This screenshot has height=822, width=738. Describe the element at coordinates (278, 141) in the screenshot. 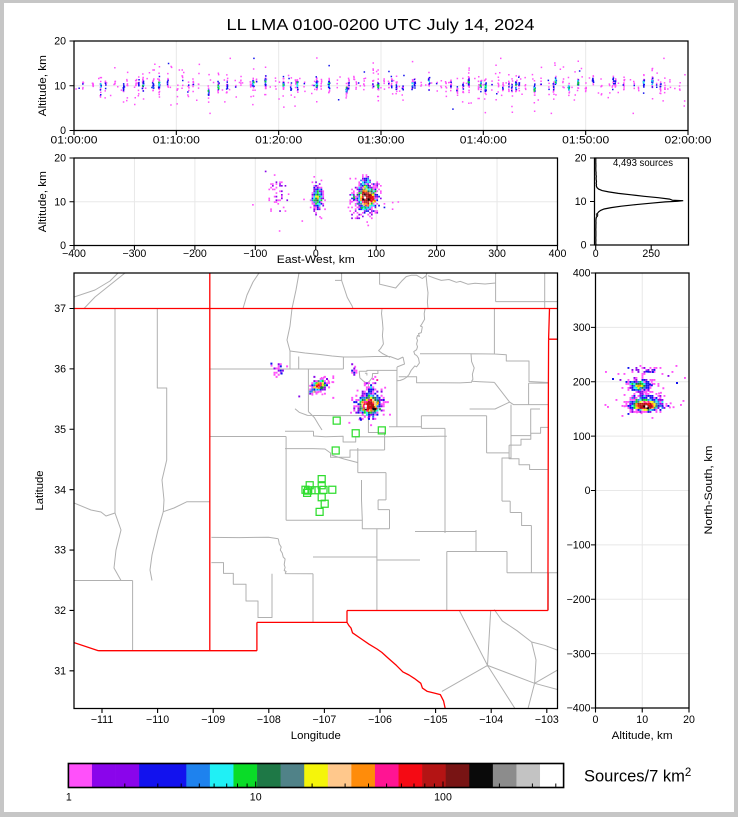

I see `svg-text: 01:20:00` at that location.